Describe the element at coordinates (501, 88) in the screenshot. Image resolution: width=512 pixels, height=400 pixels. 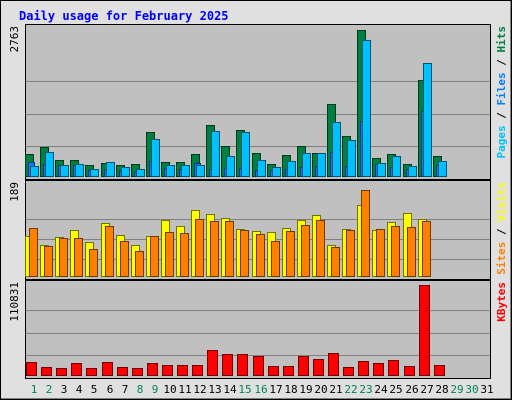
I see `legend-item: Files` at that location.